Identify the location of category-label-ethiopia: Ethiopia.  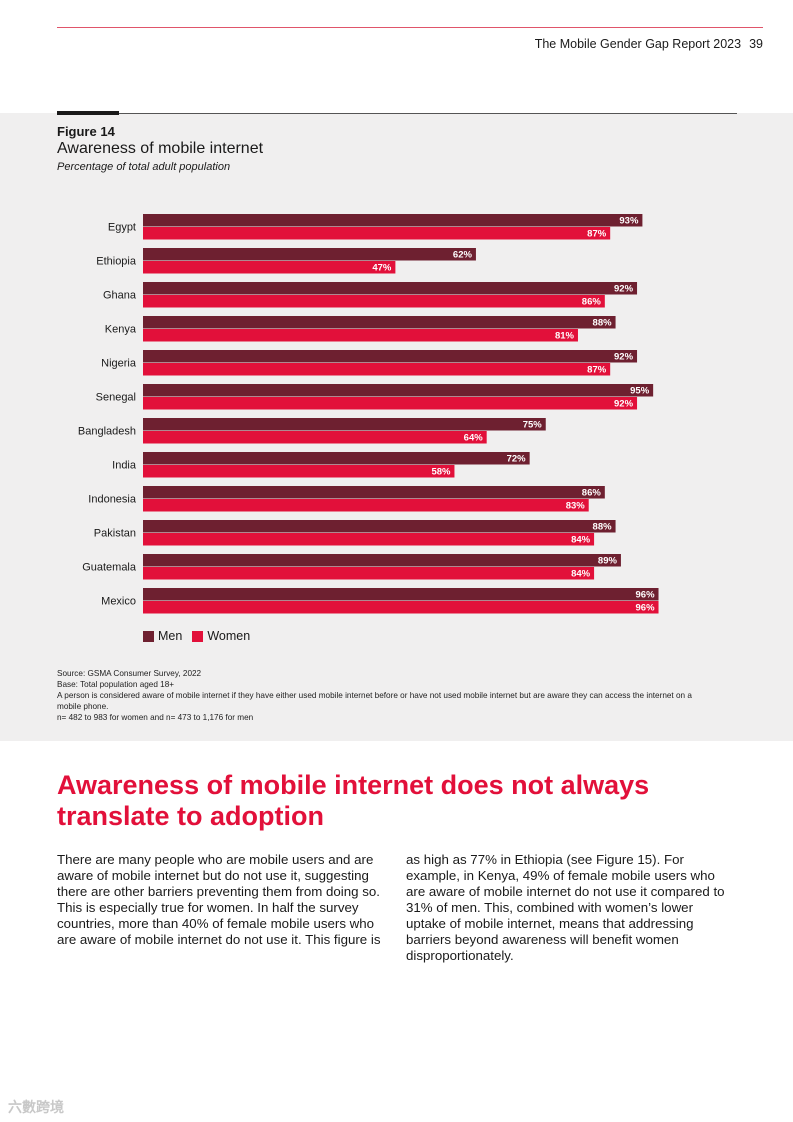
(116, 262).